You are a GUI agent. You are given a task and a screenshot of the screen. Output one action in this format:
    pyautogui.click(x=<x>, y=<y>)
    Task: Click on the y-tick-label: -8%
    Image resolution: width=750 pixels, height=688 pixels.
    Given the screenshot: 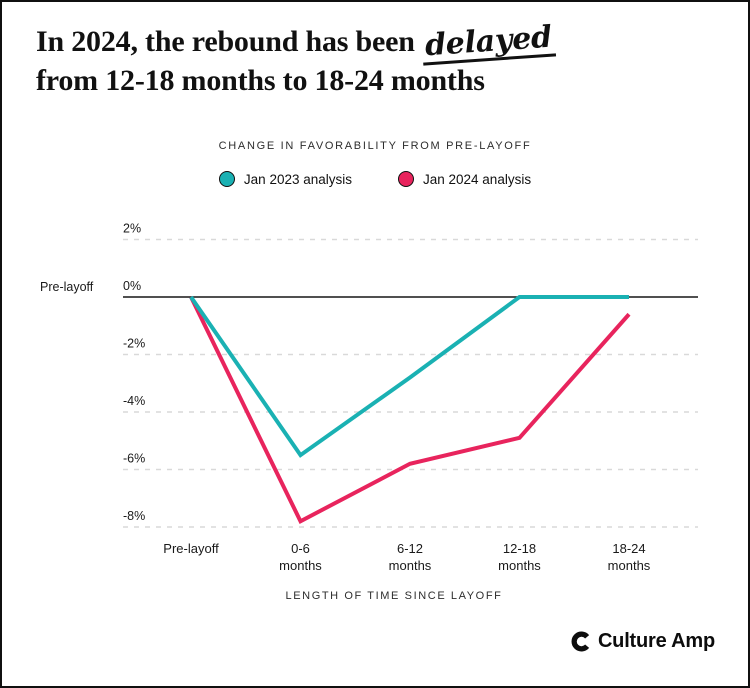 What is the action you would take?
    pyautogui.click(x=134, y=516)
    